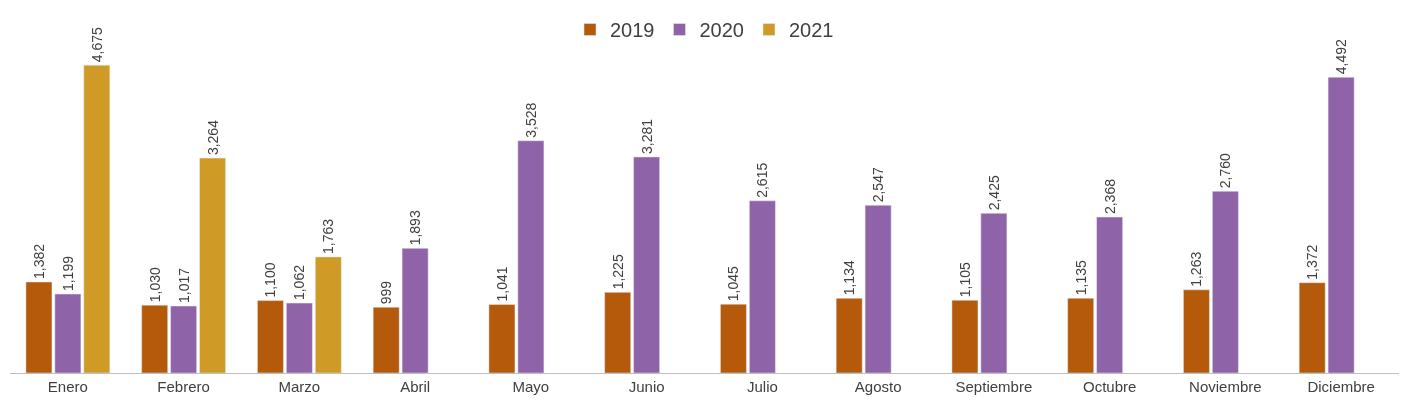  Describe the element at coordinates (721, 30) in the screenshot. I see `legend-label: 2020` at that location.